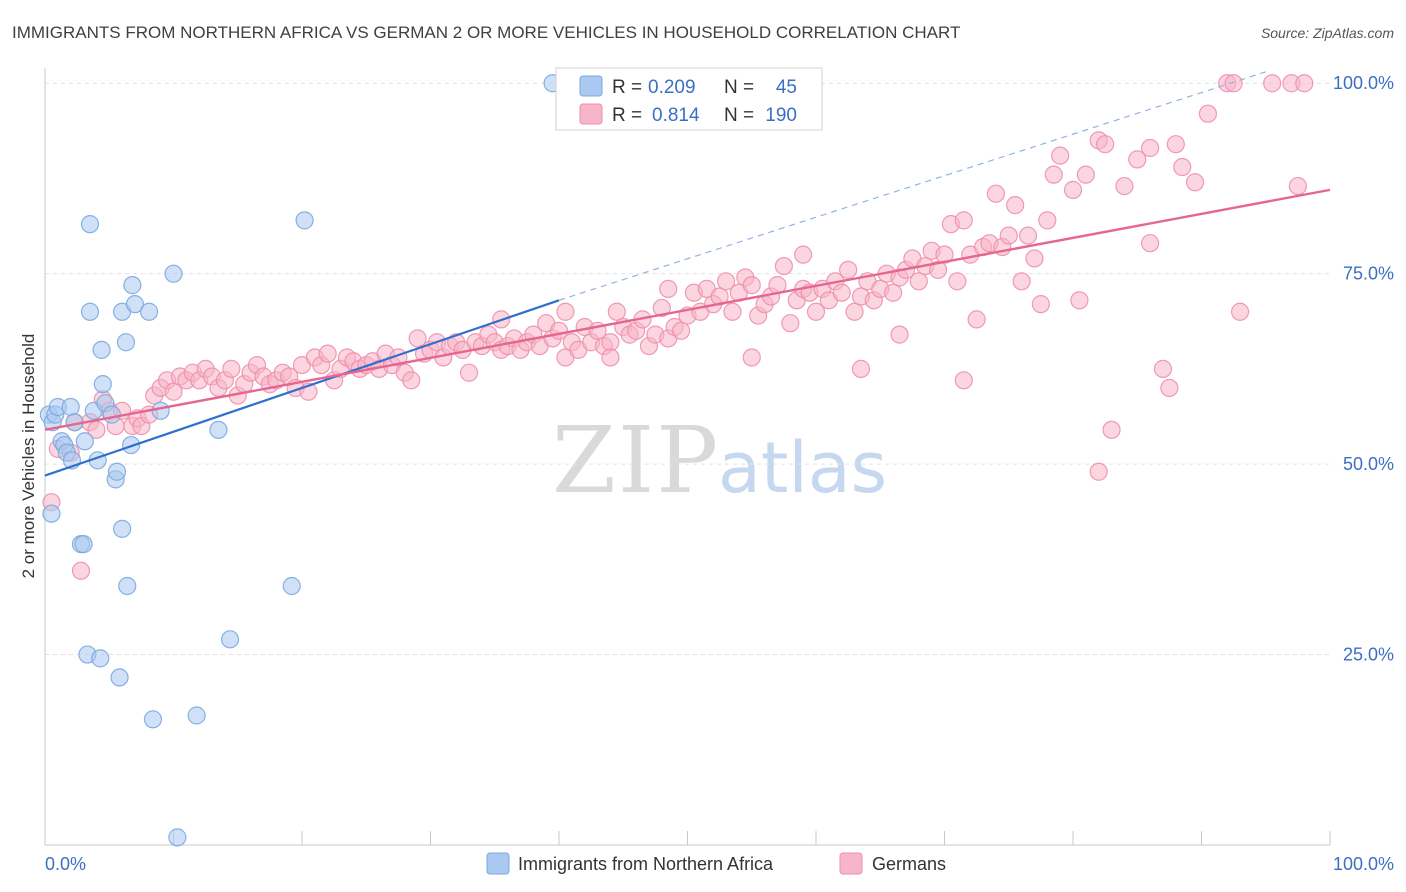 The width and height of the screenshot is (1406, 892). I want to click on watermark-atlas: atlas, so click(802, 468).